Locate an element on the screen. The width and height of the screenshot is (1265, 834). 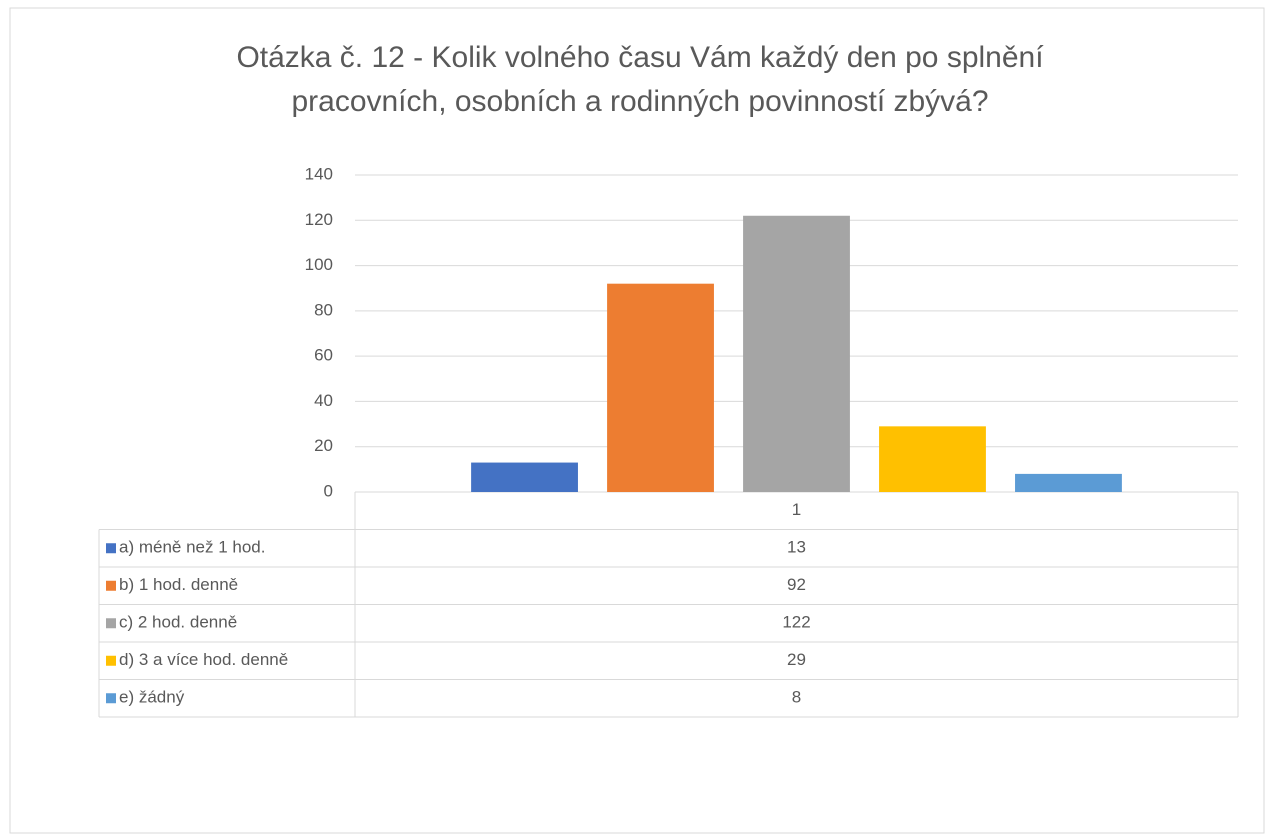
table-value: 8 is located at coordinates (796, 697).